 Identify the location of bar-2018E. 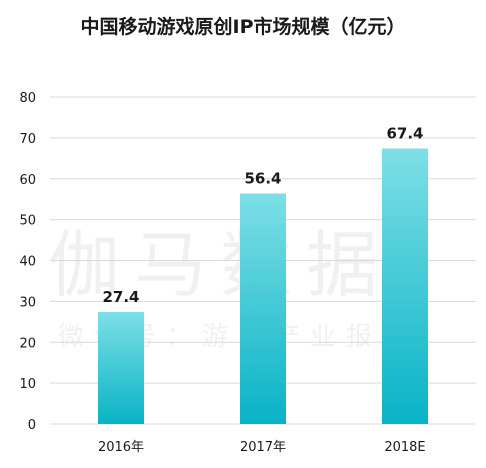
(405, 286).